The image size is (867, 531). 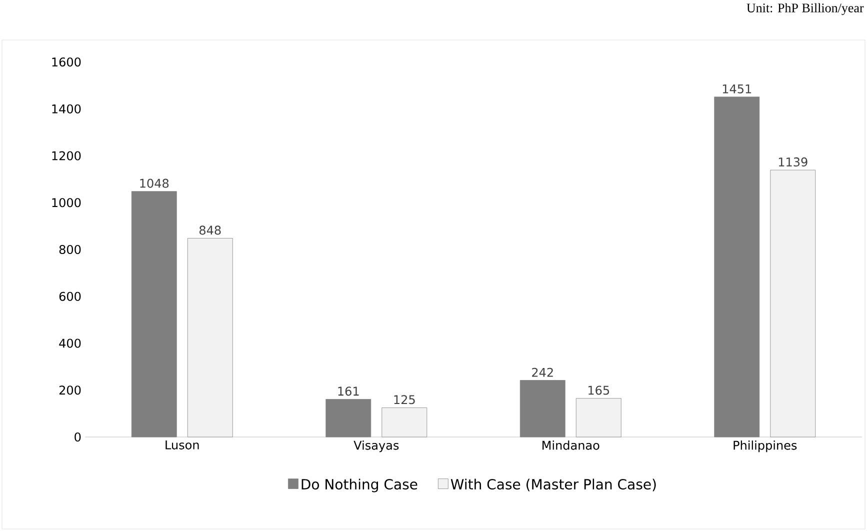 What do you see at coordinates (66, 109) in the screenshot?
I see `y-tick-label: 1400` at bounding box center [66, 109].